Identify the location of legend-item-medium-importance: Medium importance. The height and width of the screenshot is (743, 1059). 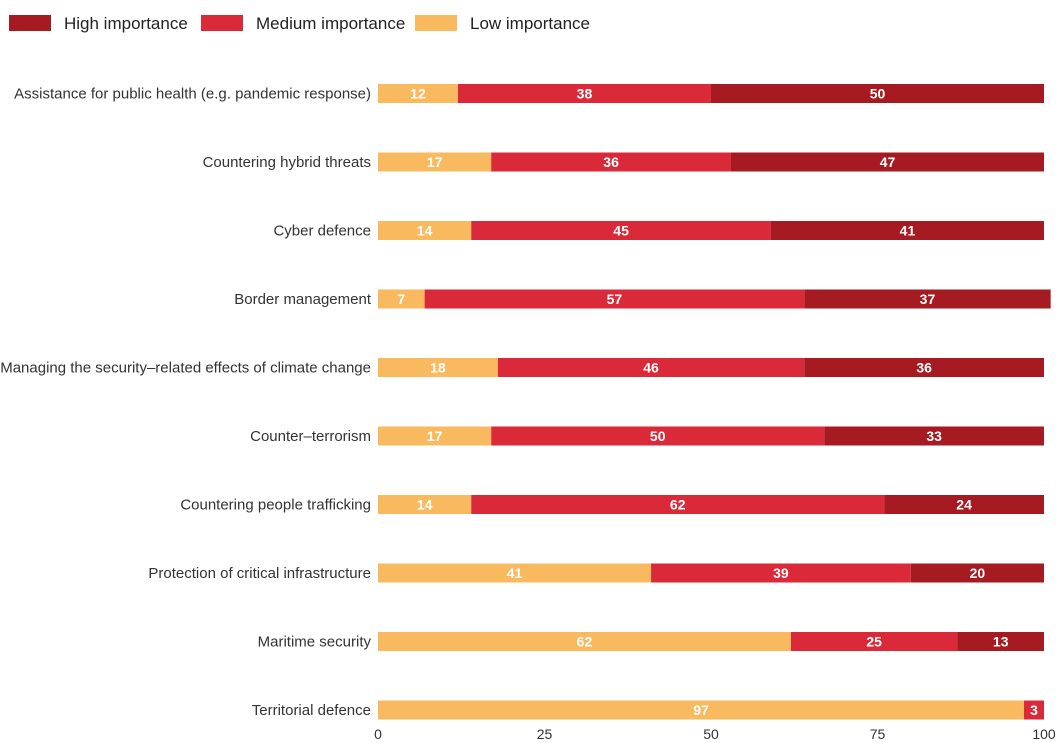
(303, 23).